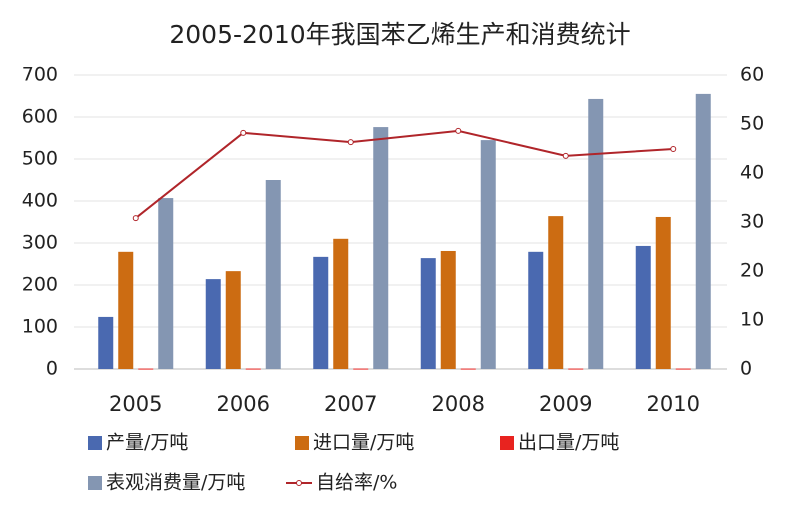 Image resolution: width=800 pixels, height=509 pixels. What do you see at coordinates (147, 443) in the screenshot?
I see `legend-label: 产量/万吨` at bounding box center [147, 443].